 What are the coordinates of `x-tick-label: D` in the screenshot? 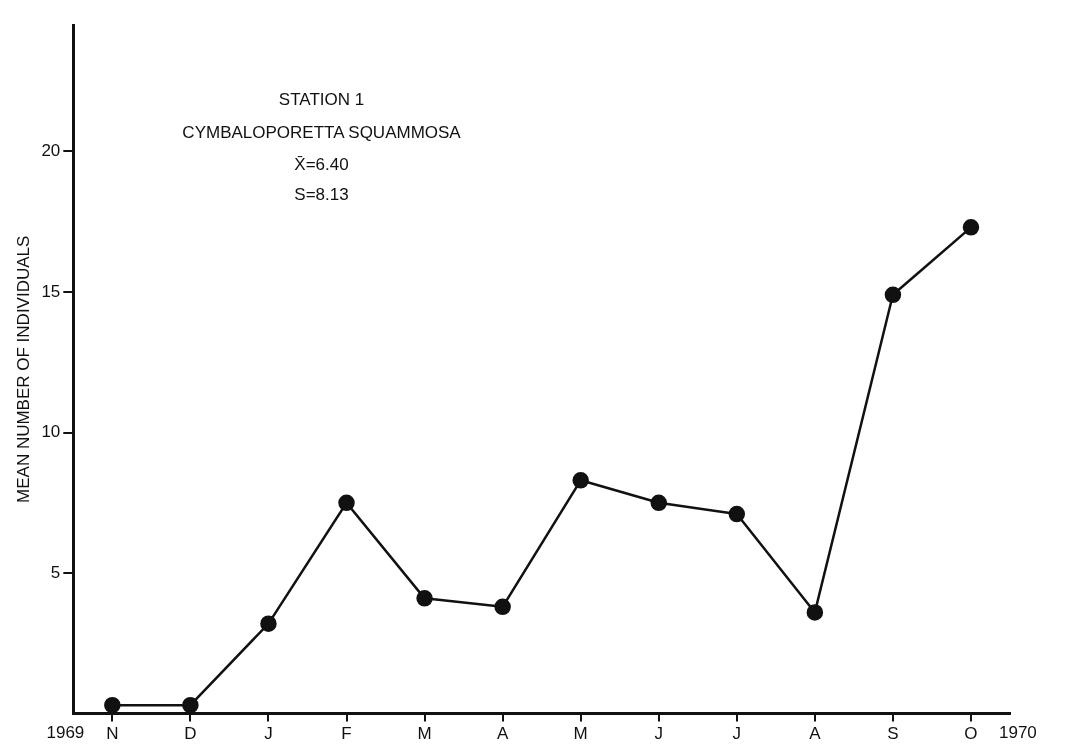 It's located at (190, 734).